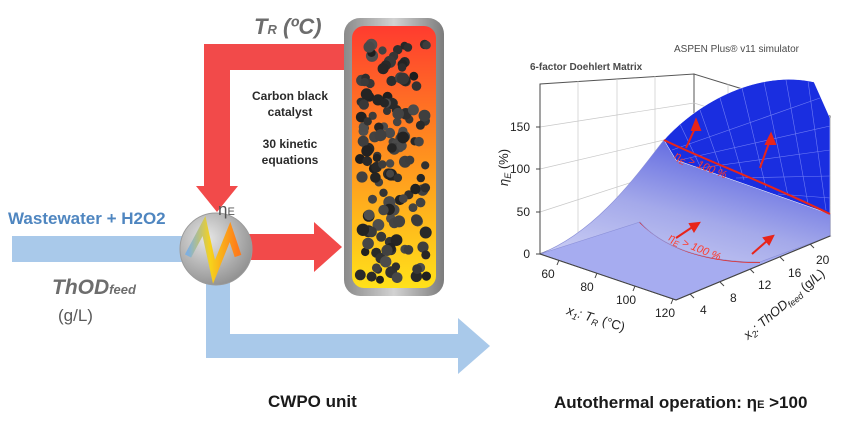 The image size is (855, 426). Describe the element at coordinates (747, 177) in the screenshot. I see `surface-contour` at that location.